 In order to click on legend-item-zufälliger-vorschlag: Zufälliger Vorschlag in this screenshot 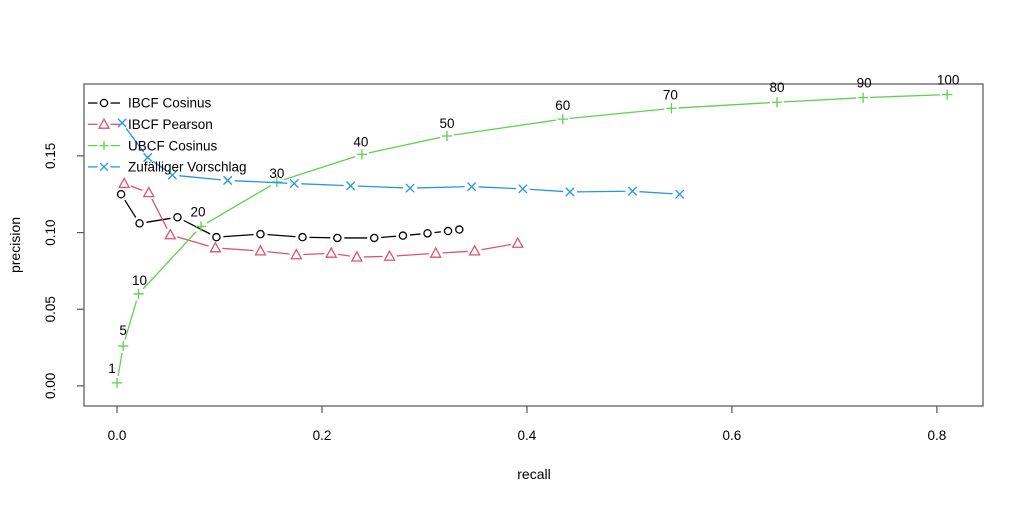, I will do `click(167, 167)`.